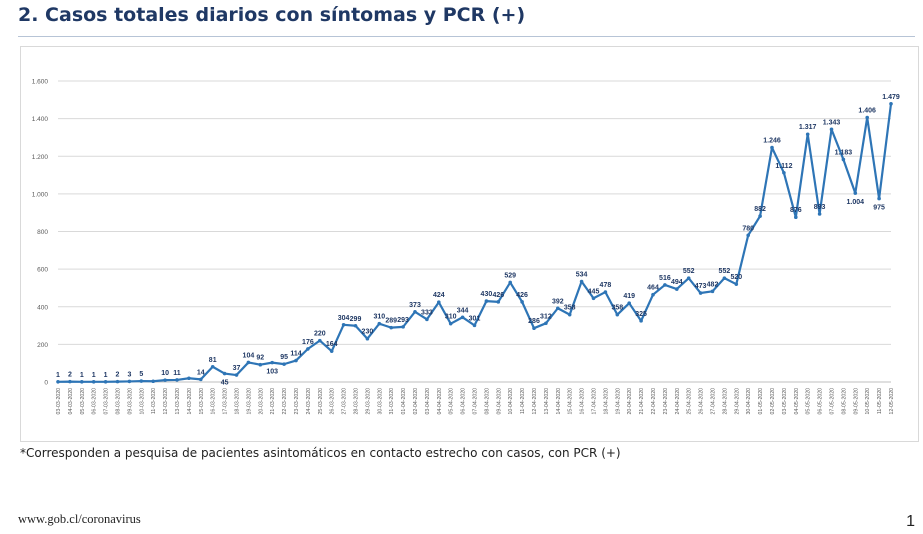 The width and height of the screenshot is (923, 534). I want to click on x-tick-label: 20-04-2020, so click(630, 401).